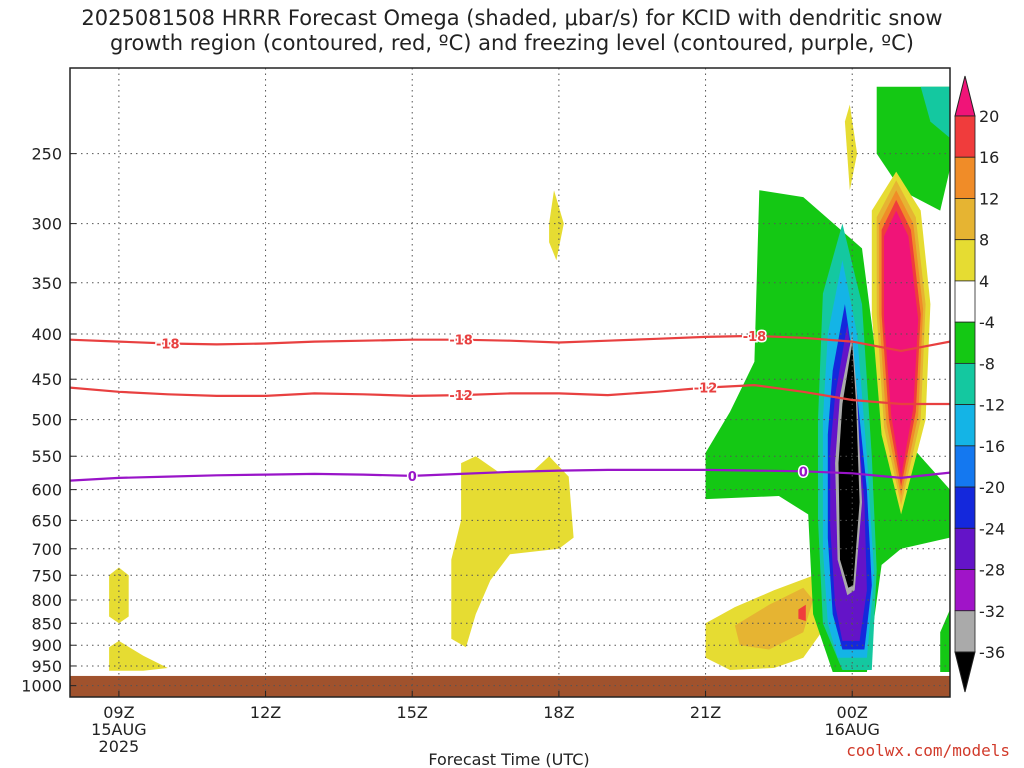 The width and height of the screenshot is (1024, 768). What do you see at coordinates (928, 750) in the screenshot?
I see `credit-link: coolwx.com/models` at bounding box center [928, 750].